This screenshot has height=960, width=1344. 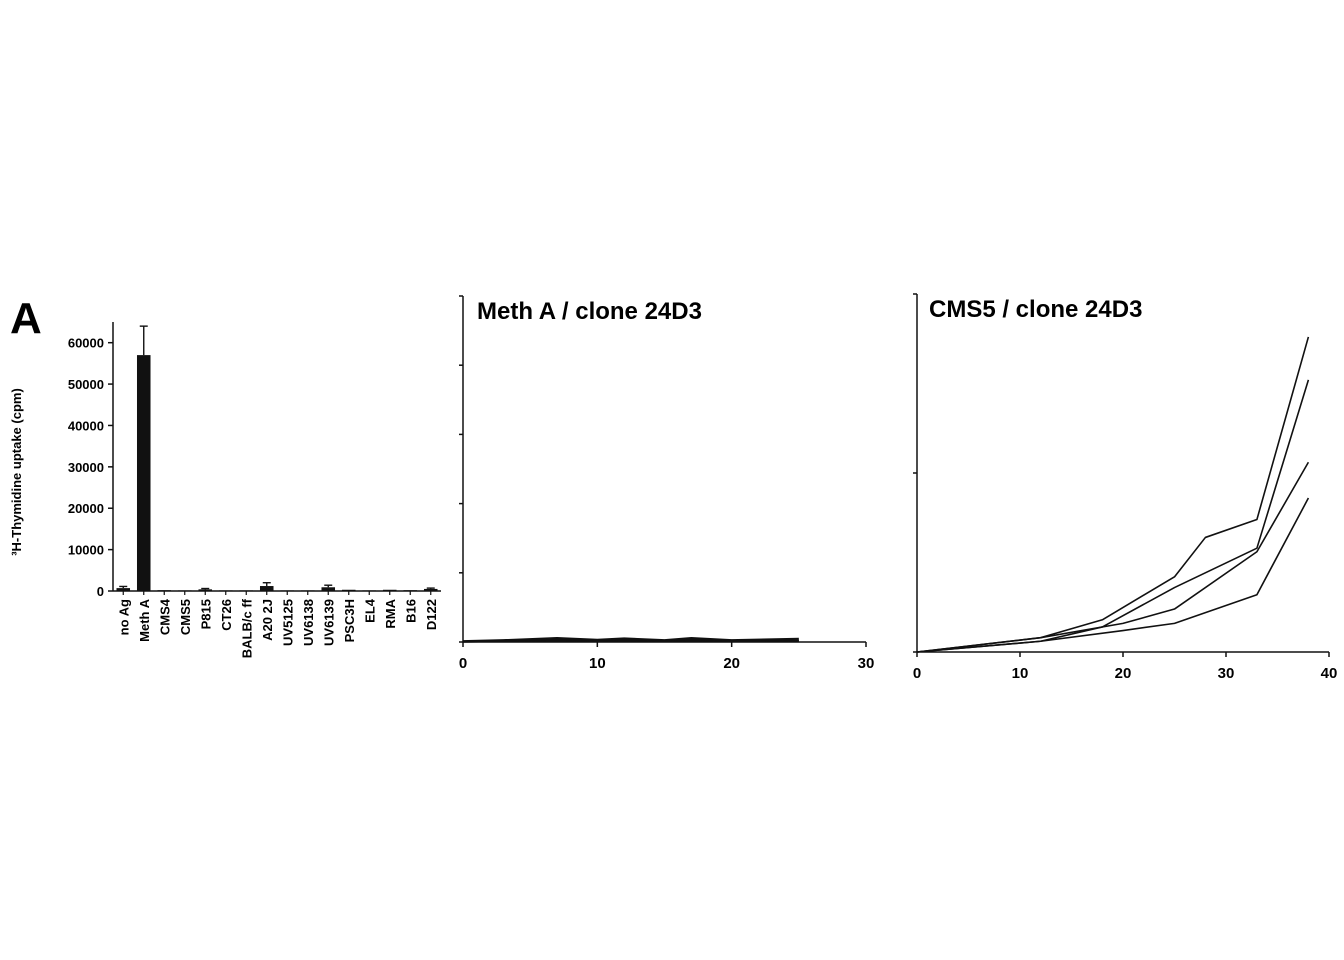 What do you see at coordinates (597, 663) in the screenshot?
I see `l1-x-tick-label: 10` at bounding box center [597, 663].